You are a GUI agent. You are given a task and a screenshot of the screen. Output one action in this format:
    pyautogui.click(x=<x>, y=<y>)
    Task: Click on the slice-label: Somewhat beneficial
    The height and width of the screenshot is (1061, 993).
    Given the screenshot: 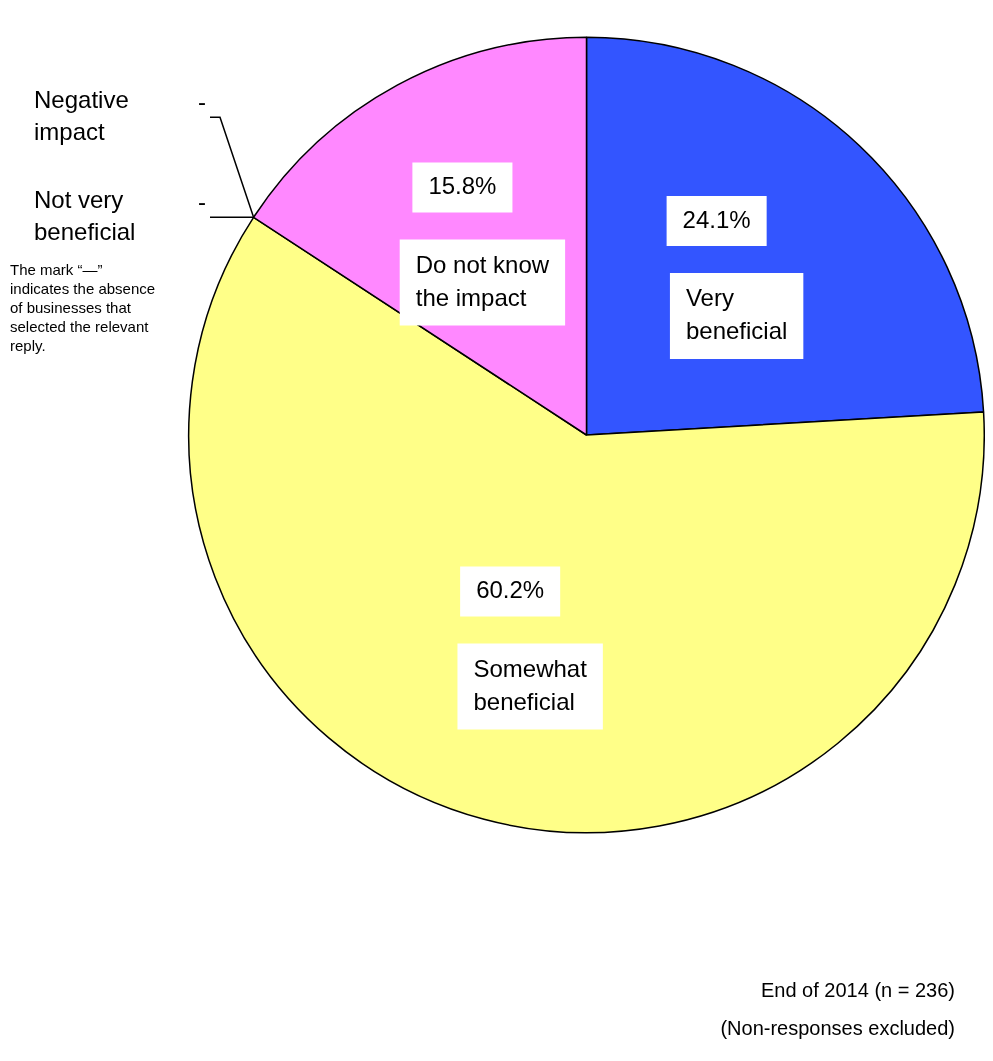 What is the action you would take?
    pyautogui.click(x=530, y=684)
    